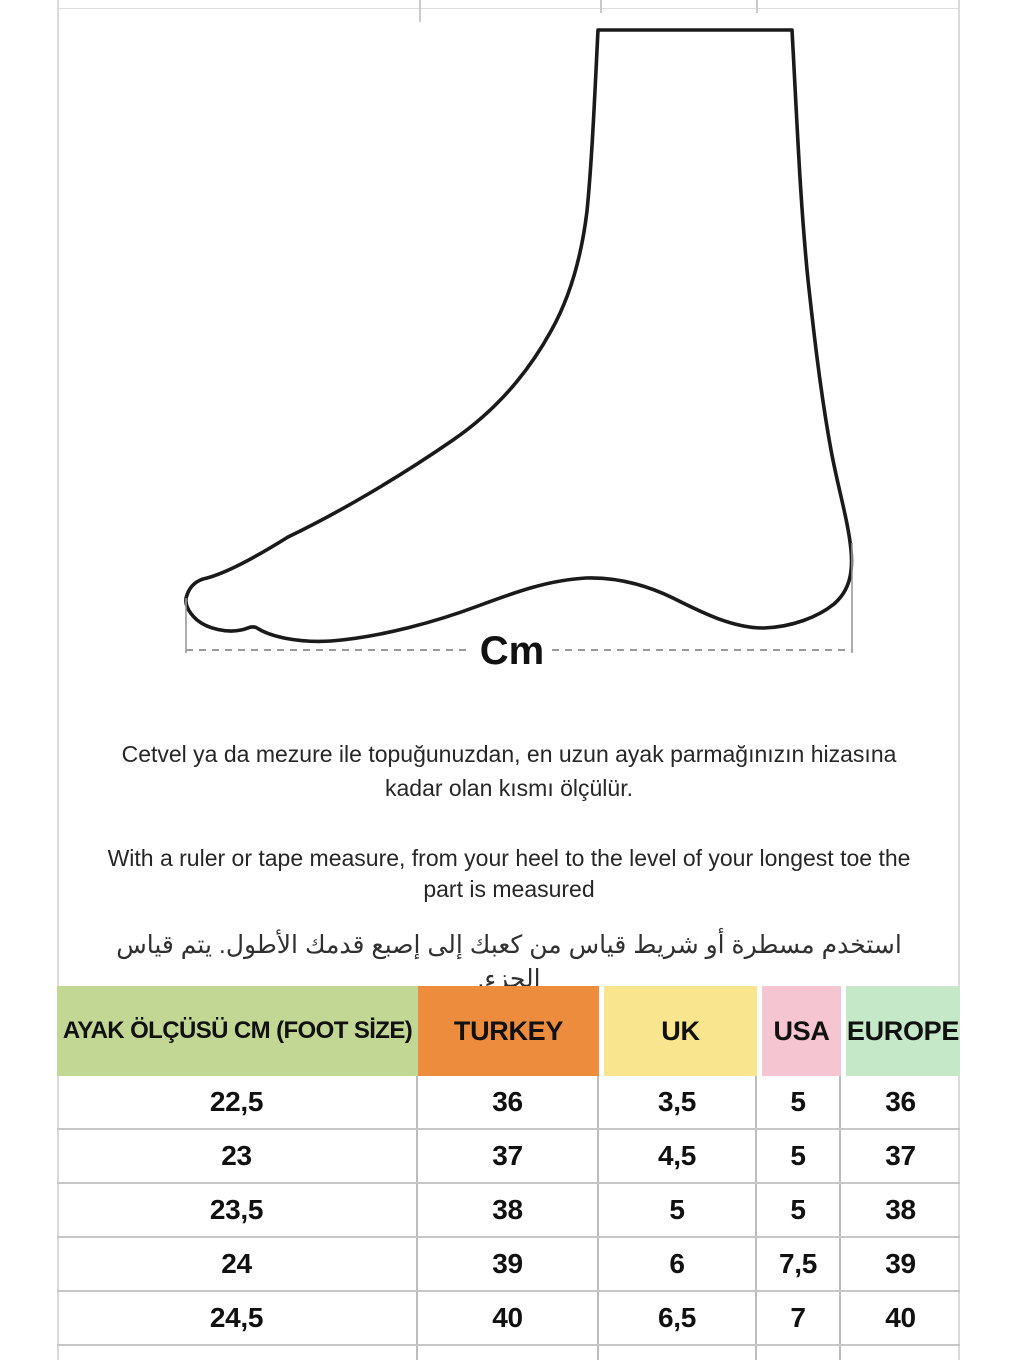  I want to click on size-cell-uk: 6,5, so click(678, 1318).